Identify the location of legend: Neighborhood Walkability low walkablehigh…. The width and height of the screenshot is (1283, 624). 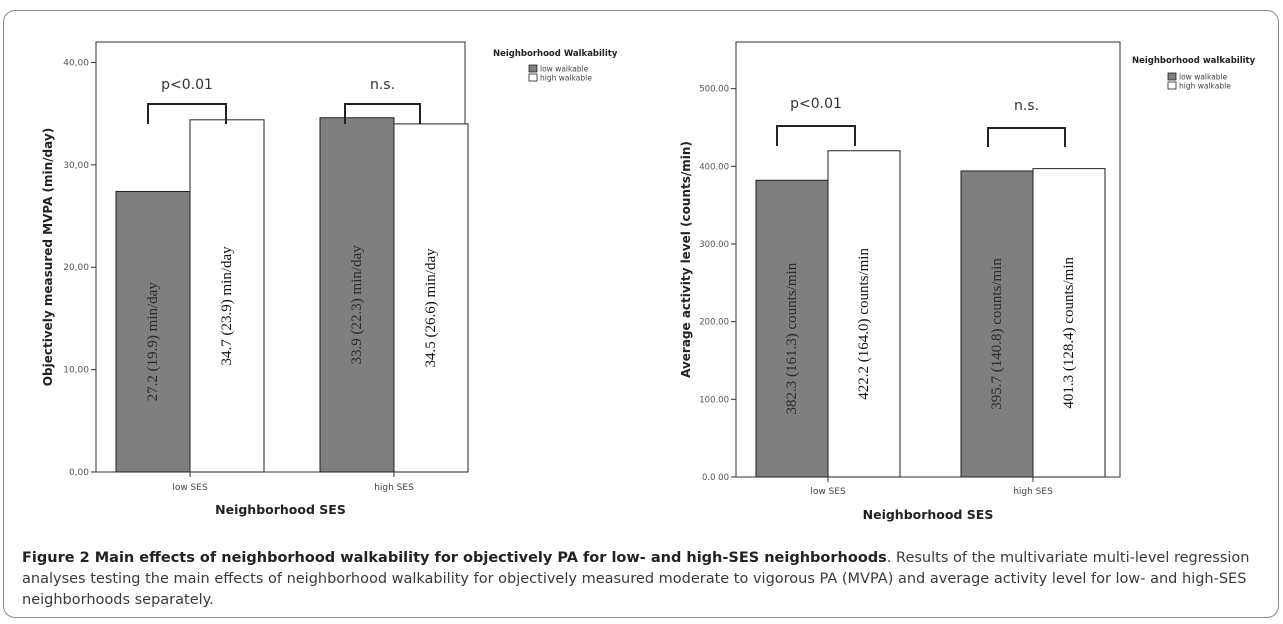
(555, 66).